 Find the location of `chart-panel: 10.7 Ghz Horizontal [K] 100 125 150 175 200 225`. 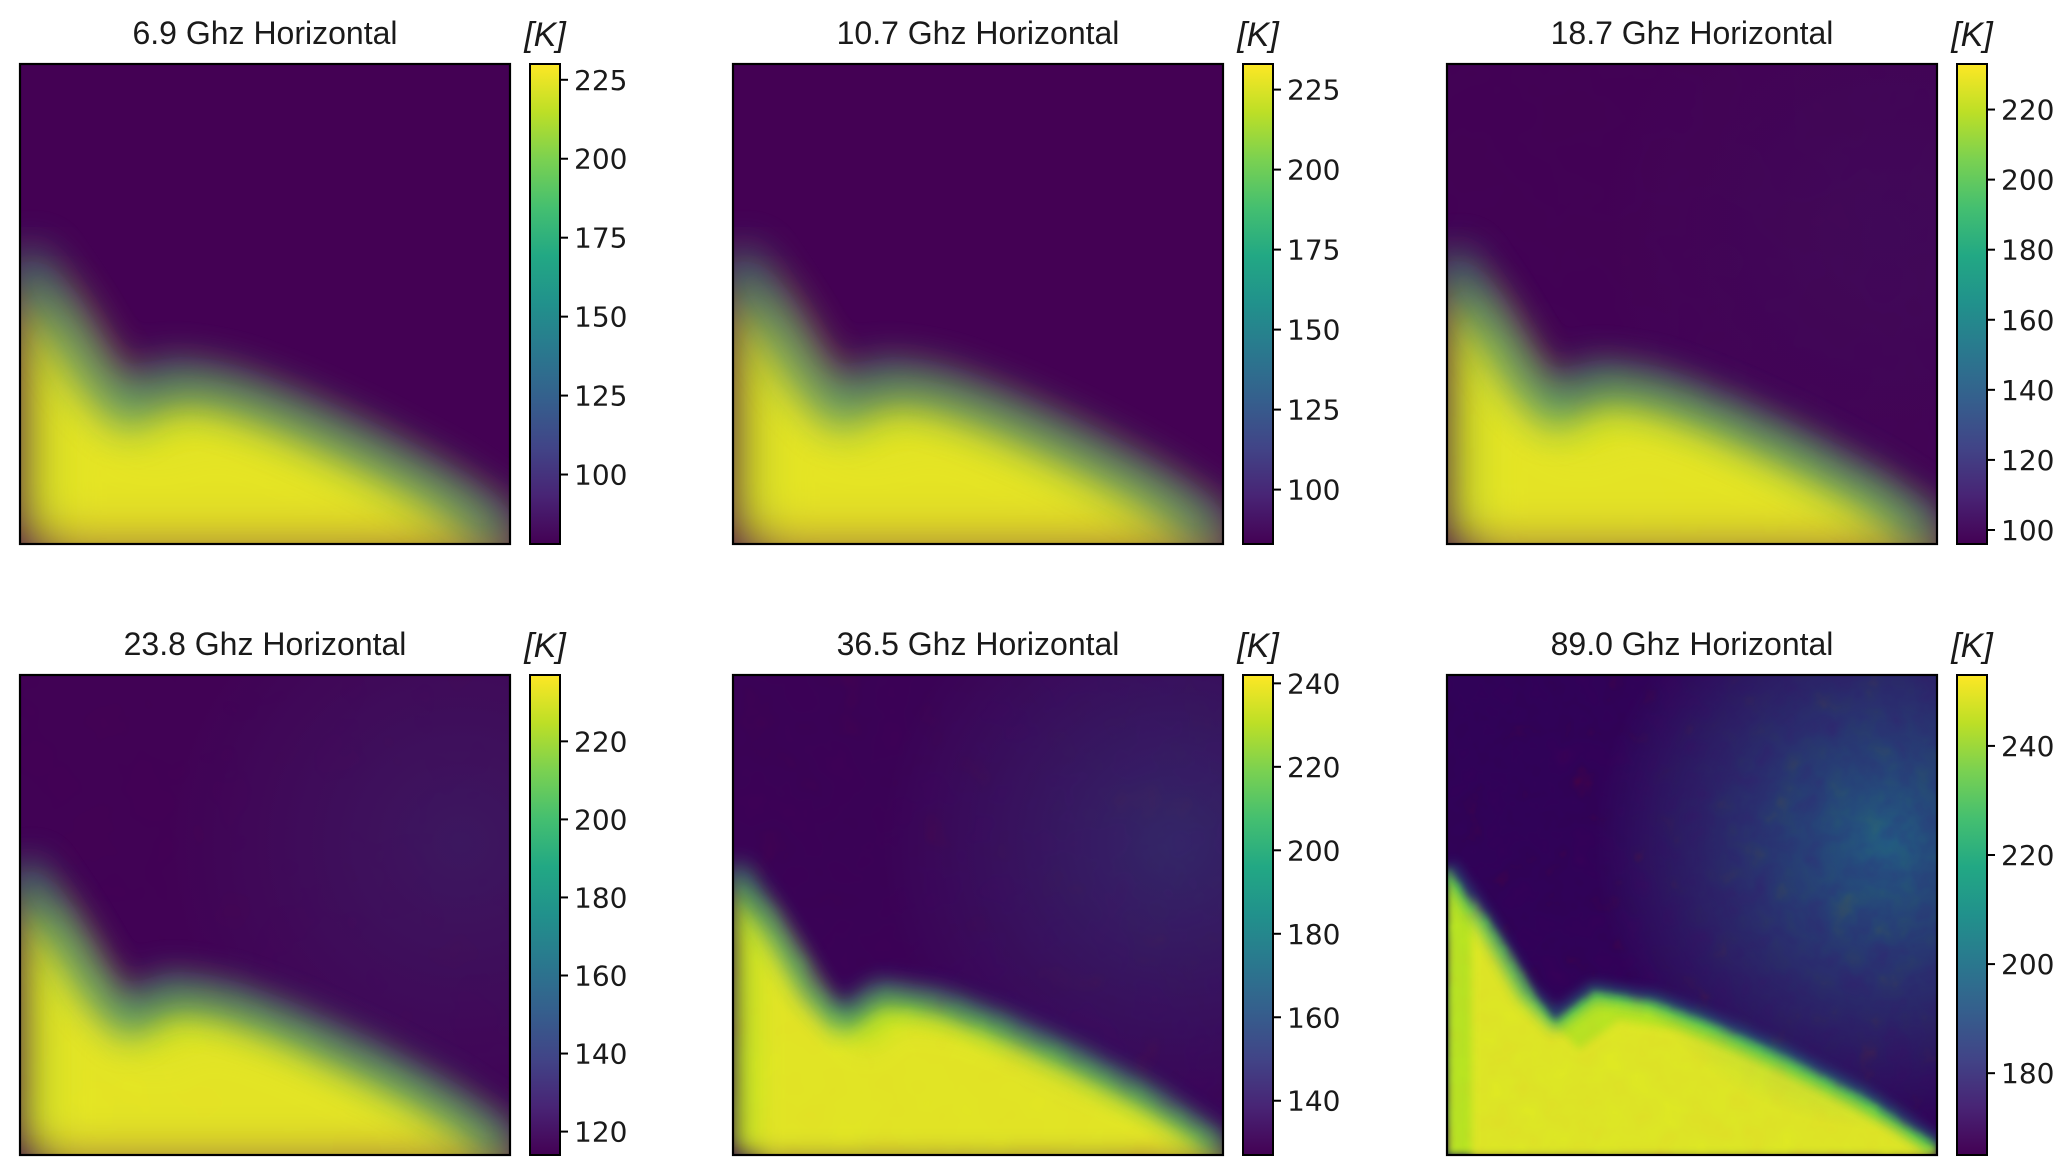

chart-panel: 10.7 Ghz Horizontal [K] 100 125 150 175 200 225 is located at coordinates (1035, 280).